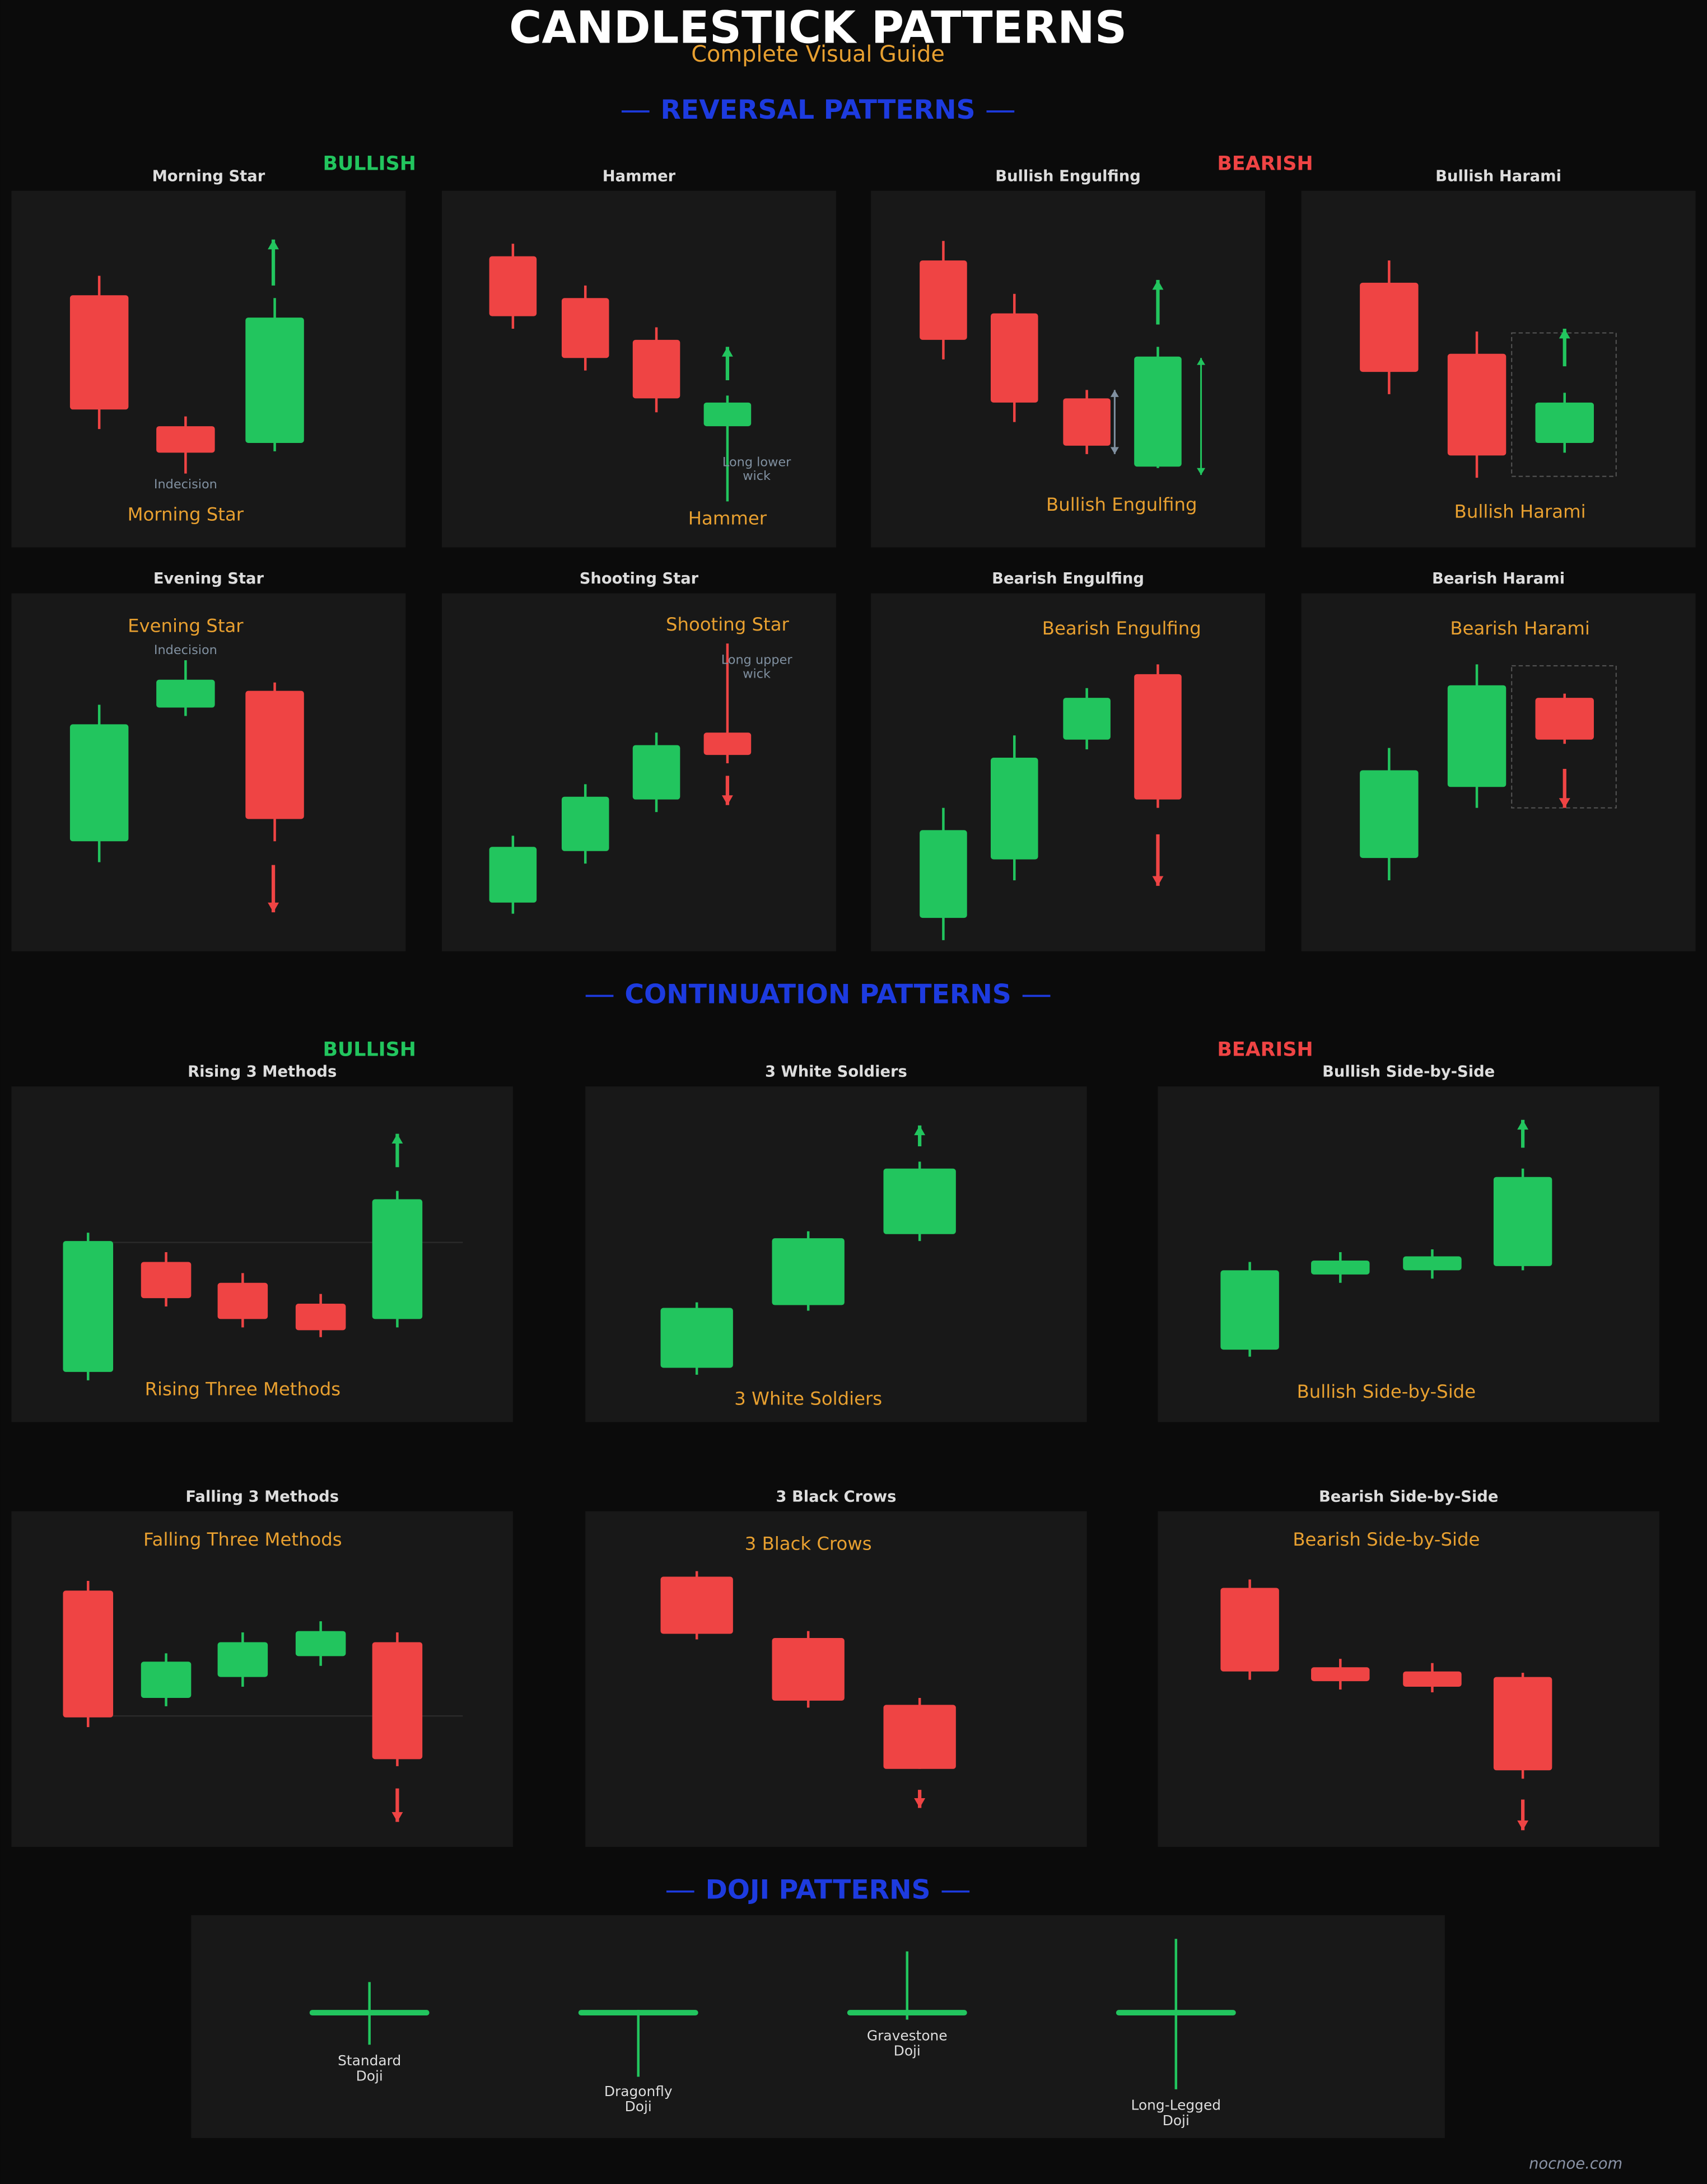 The width and height of the screenshot is (1707, 2184). What do you see at coordinates (1176, 2105) in the screenshot?
I see `doji-label: Long-Legged` at bounding box center [1176, 2105].